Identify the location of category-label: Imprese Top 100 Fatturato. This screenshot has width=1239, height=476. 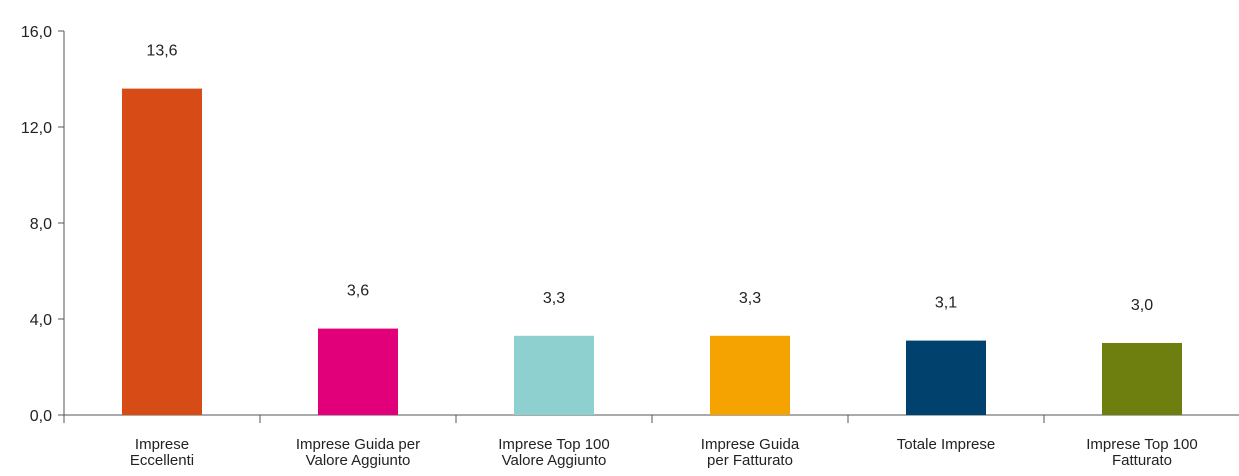
(1141, 452).